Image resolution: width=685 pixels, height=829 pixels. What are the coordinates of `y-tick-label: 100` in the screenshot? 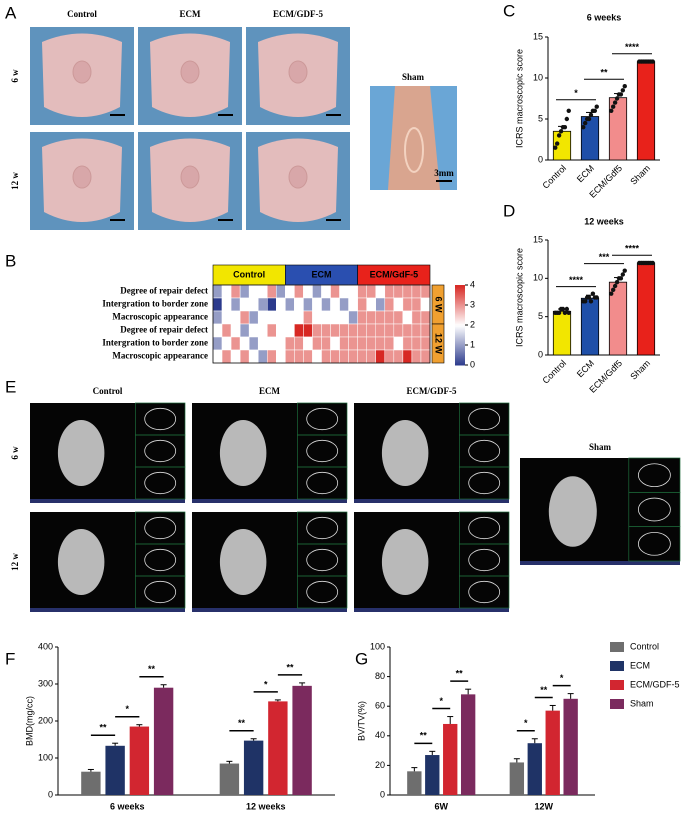 It's located at (377, 646).